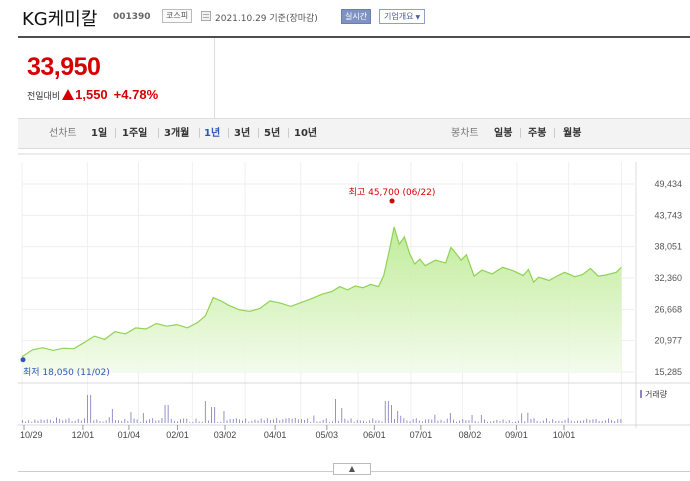  I want to click on price-change: 전일대비 1,550 +4.78%, so click(92, 94).